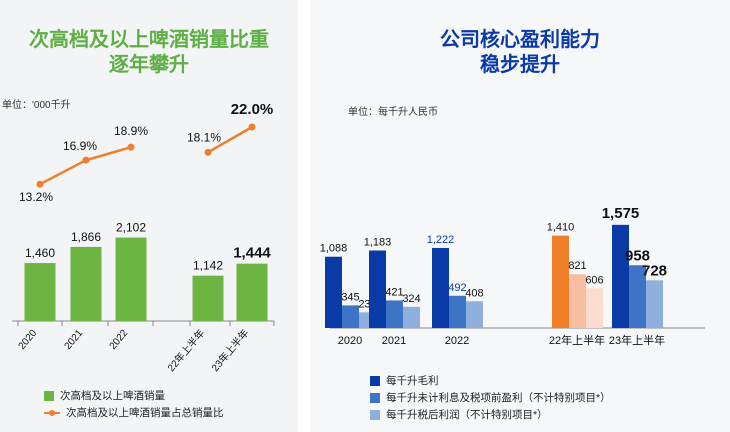  I want to click on right-title-line1: 公司核心盈利能力, so click(520, 40).